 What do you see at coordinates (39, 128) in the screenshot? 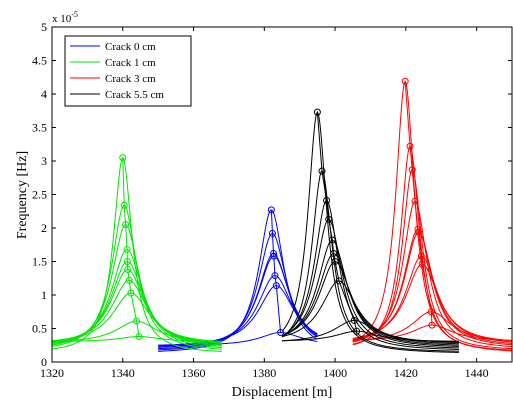
I see `y-tick-label: 3.5` at bounding box center [39, 128].